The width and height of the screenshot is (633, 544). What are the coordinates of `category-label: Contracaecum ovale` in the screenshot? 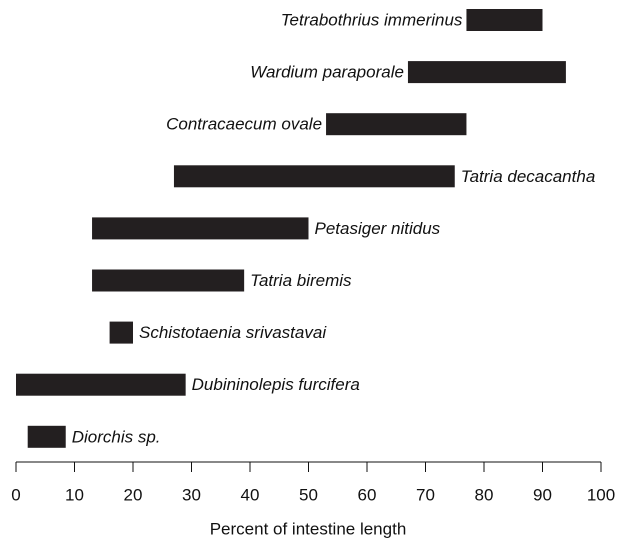 It's located at (244, 124).